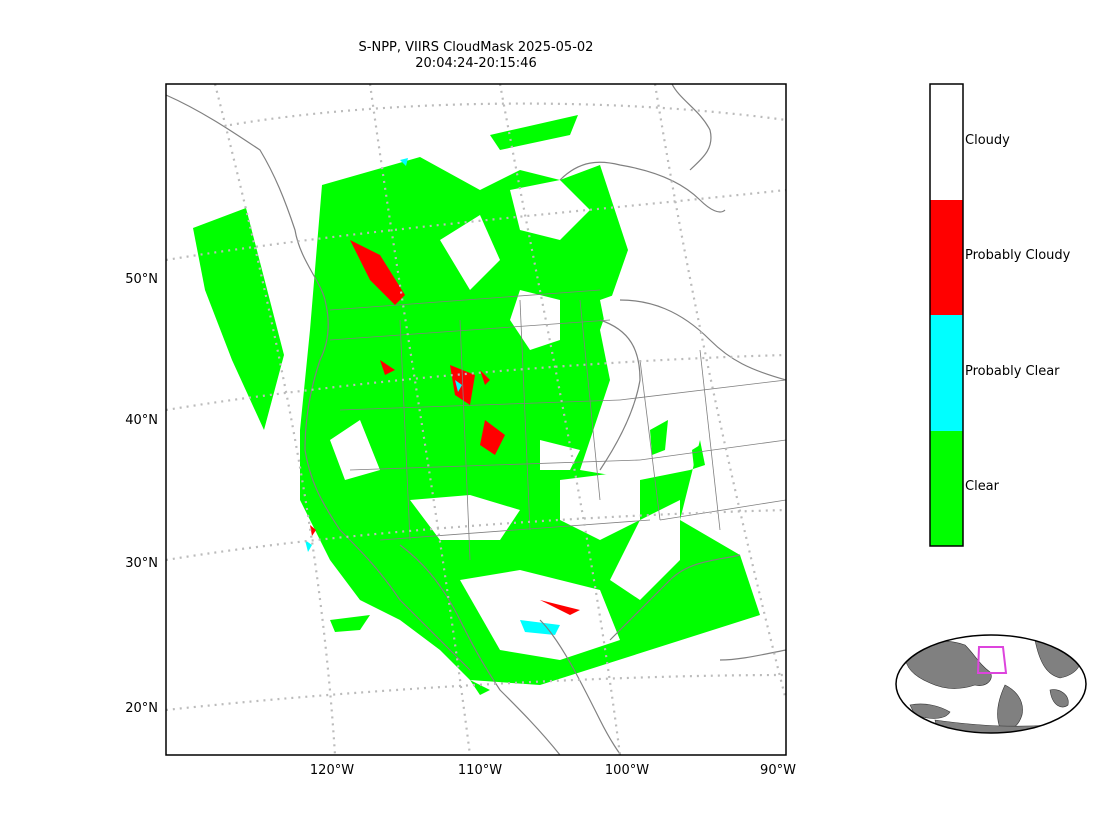  Describe the element at coordinates (480, 770) in the screenshot. I see `lon-label-110w: 110°W` at that location.